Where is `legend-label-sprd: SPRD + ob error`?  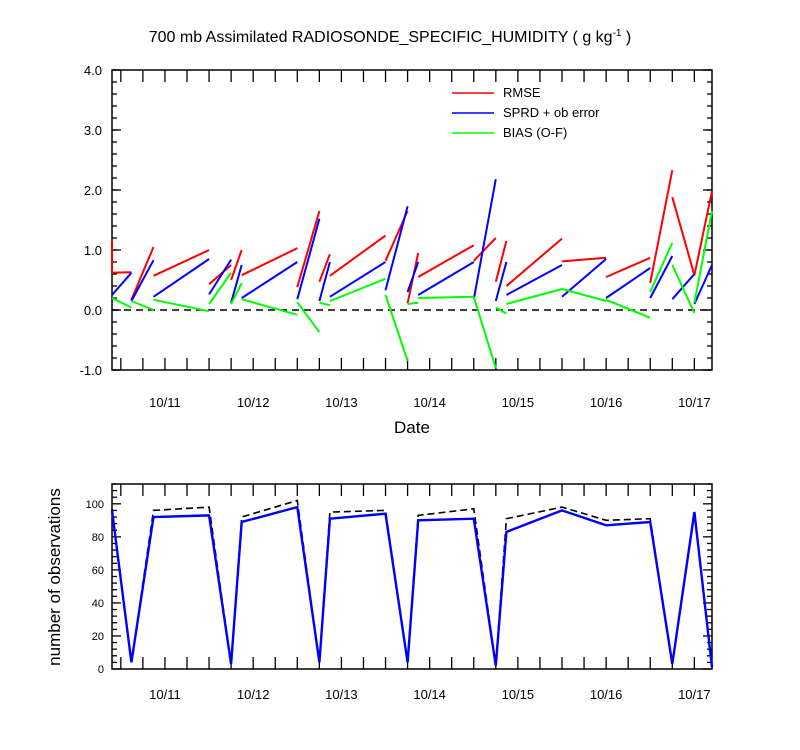 legend-label-sprd: SPRD + ob error is located at coordinates (551, 112).